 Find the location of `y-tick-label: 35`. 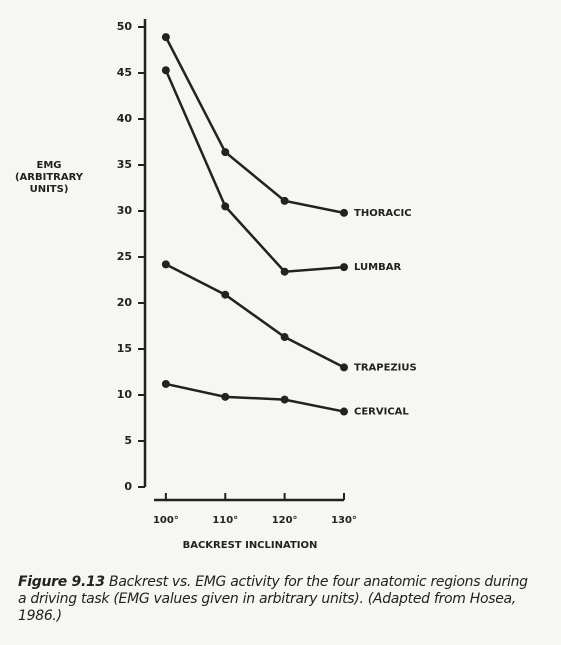

y-tick-label: 35 is located at coordinates (124, 164).